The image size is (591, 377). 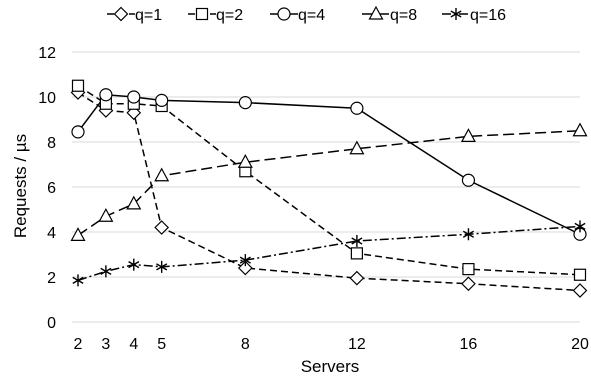 What do you see at coordinates (51, 233) in the screenshot?
I see `y-tick-label: 4` at bounding box center [51, 233].